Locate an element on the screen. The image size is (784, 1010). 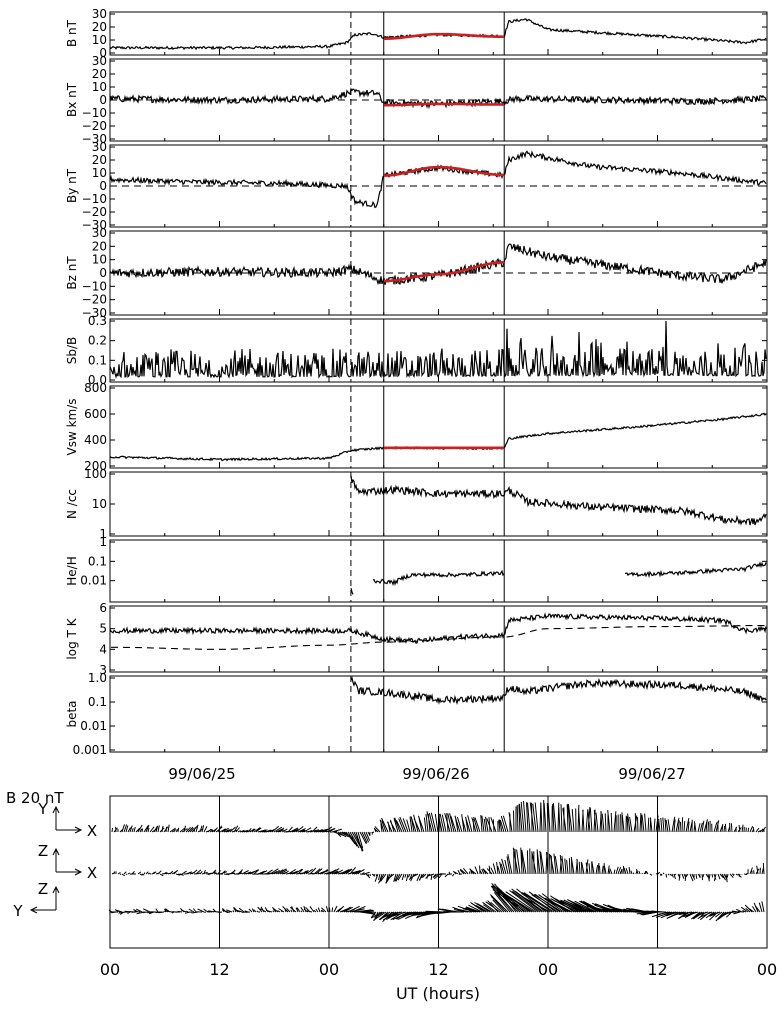
panel-vsw: 200 400 600 800 Vsw km/s is located at coordinates (416, 427).